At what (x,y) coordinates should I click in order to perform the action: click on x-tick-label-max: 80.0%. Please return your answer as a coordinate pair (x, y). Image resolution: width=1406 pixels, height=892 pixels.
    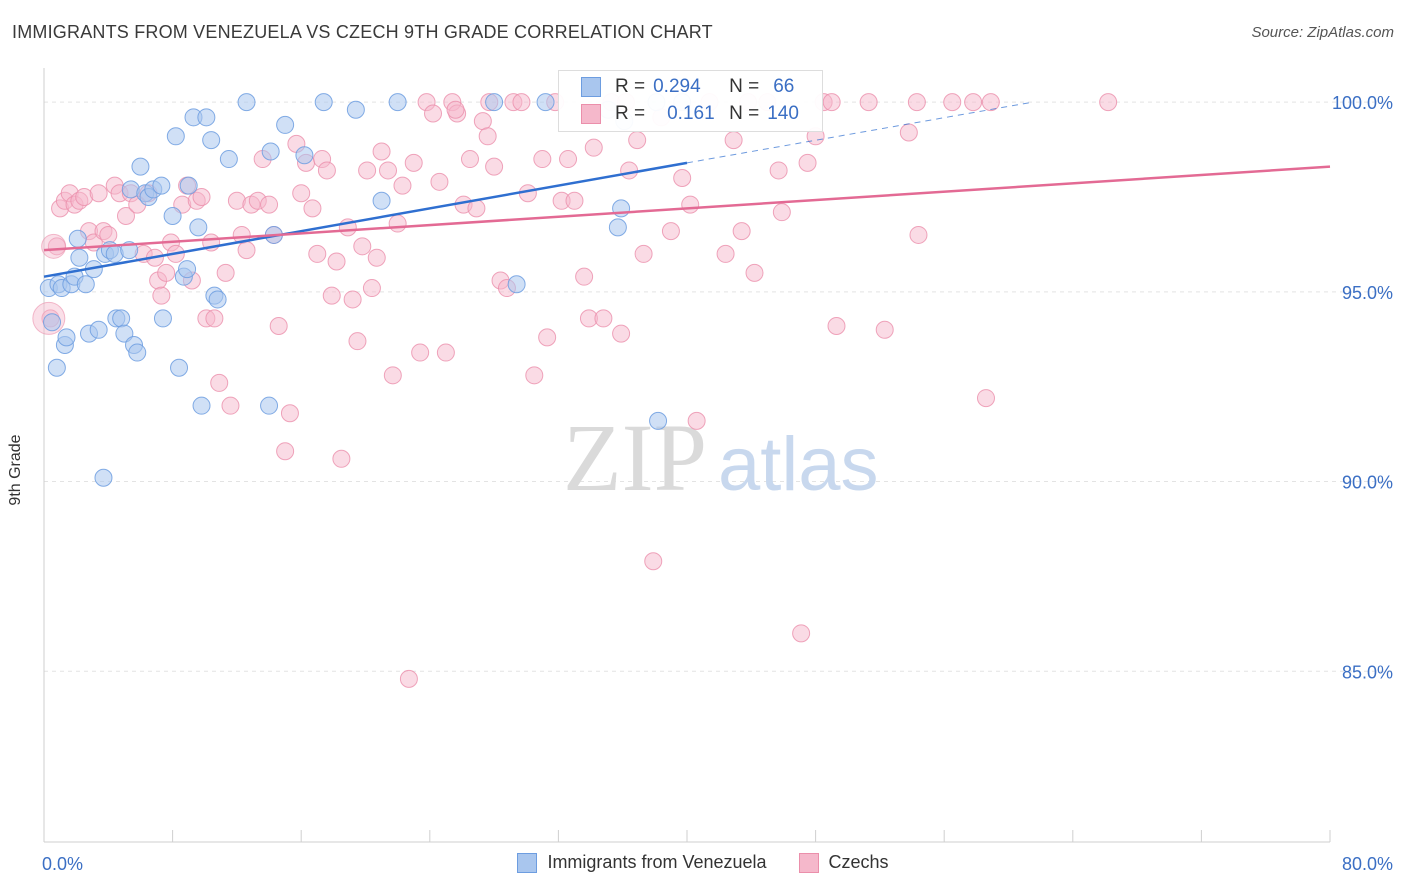
    Looking at the image, I should click on (1367, 864).